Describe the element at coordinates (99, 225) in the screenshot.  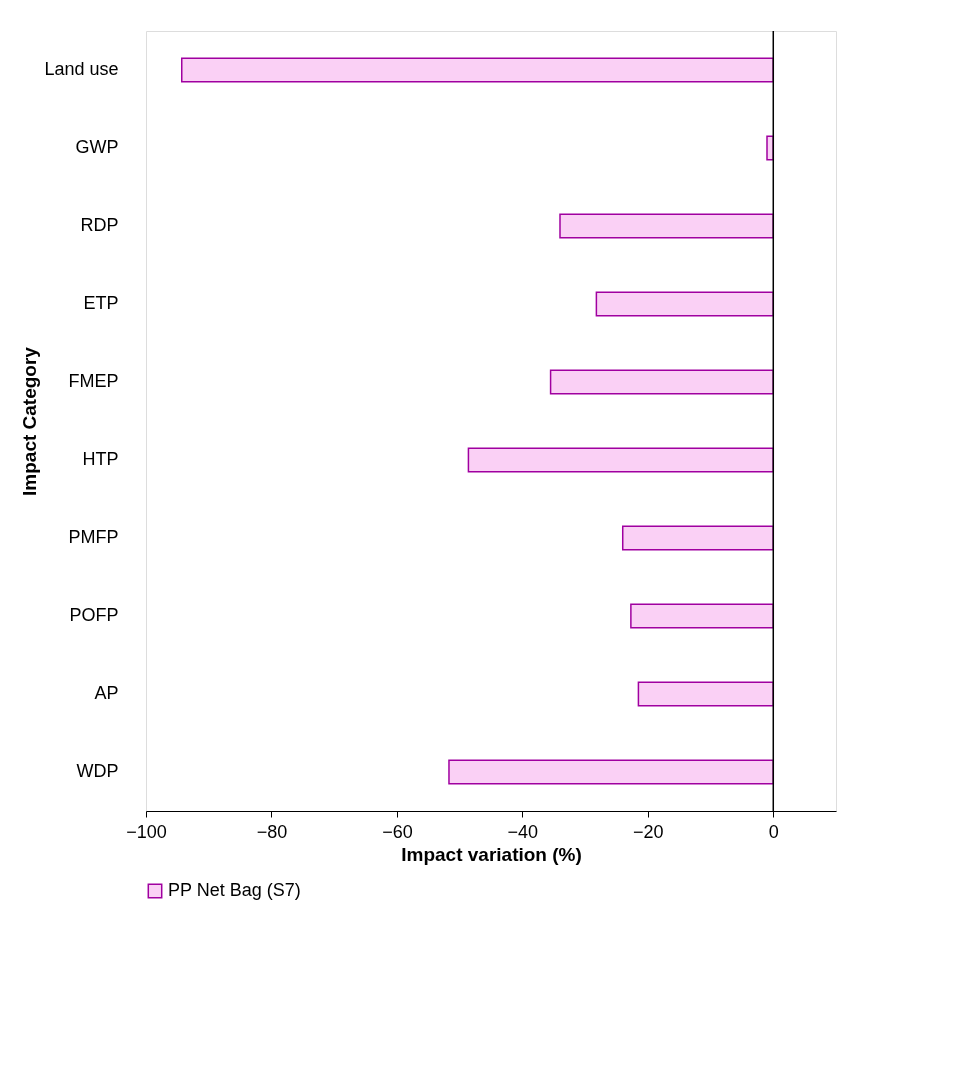
I see `y-tick-label: RDP` at that location.